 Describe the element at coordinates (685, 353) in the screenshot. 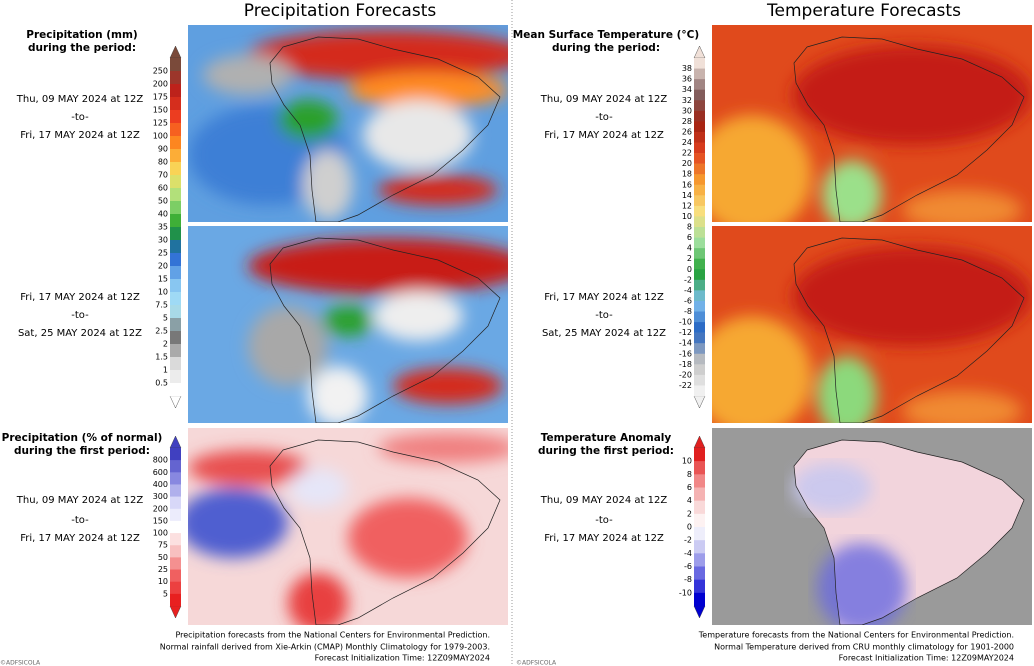

I see `amount-colorbar-label: -16` at that location.